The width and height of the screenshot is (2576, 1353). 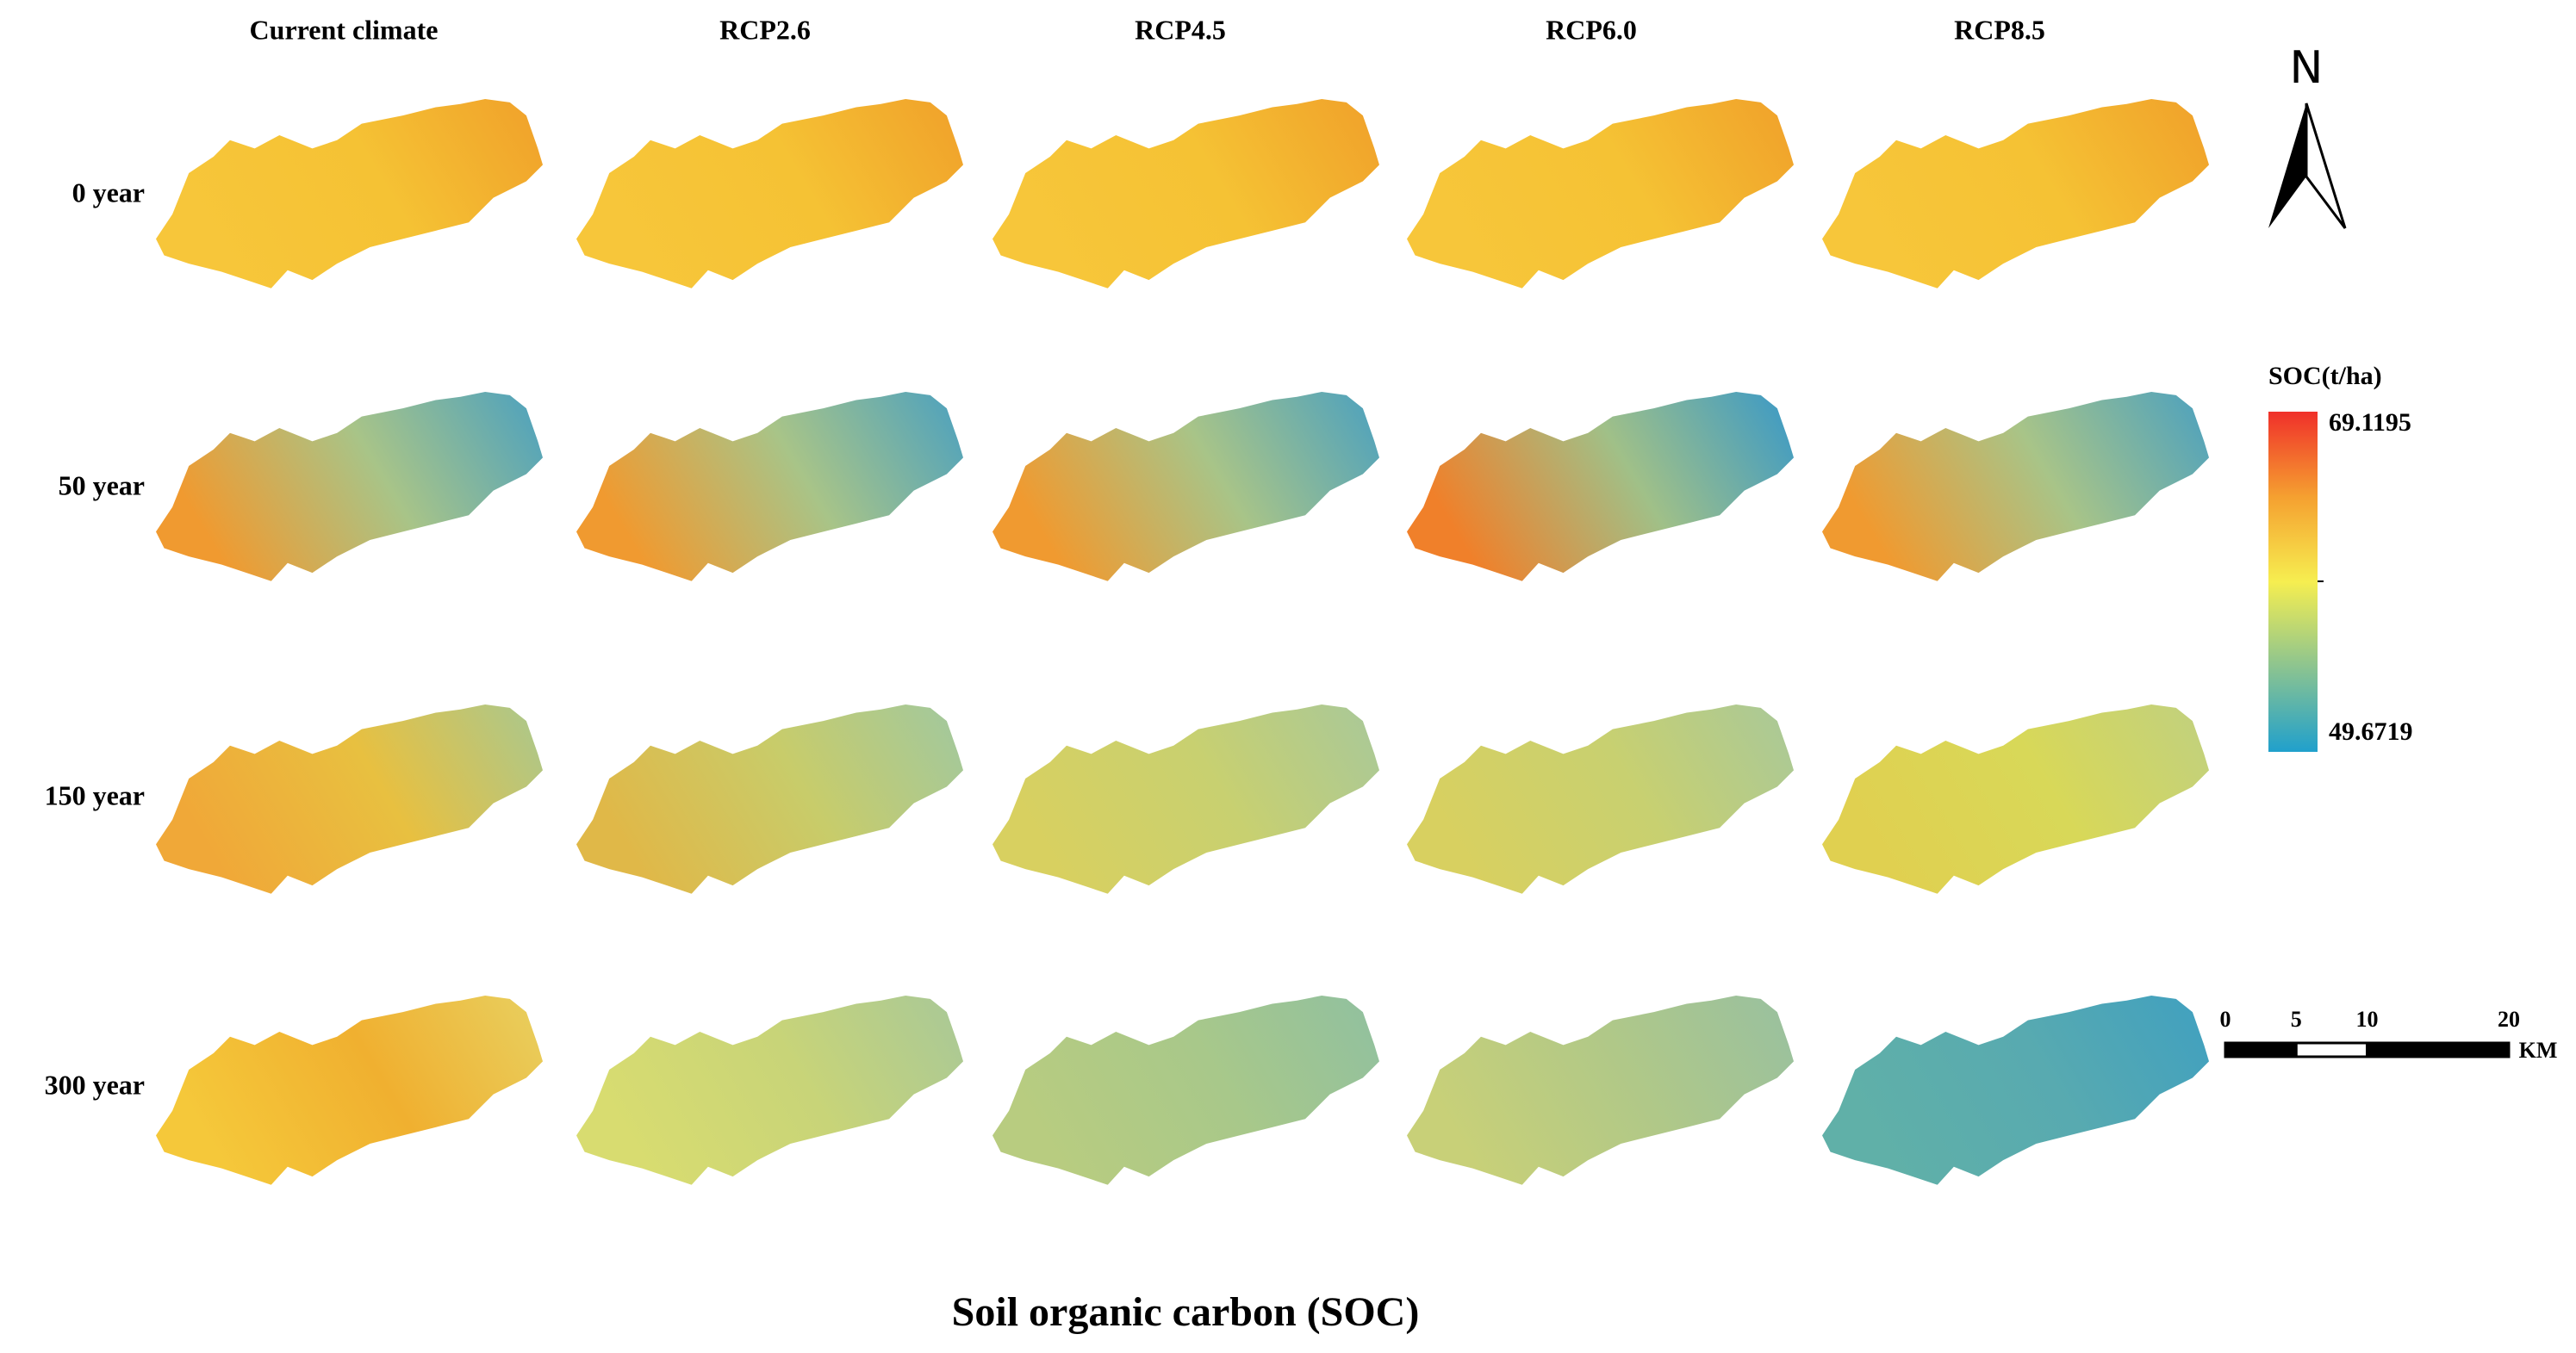 What do you see at coordinates (2370, 422) in the screenshot?
I see `legend-max: 69.1195` at bounding box center [2370, 422].